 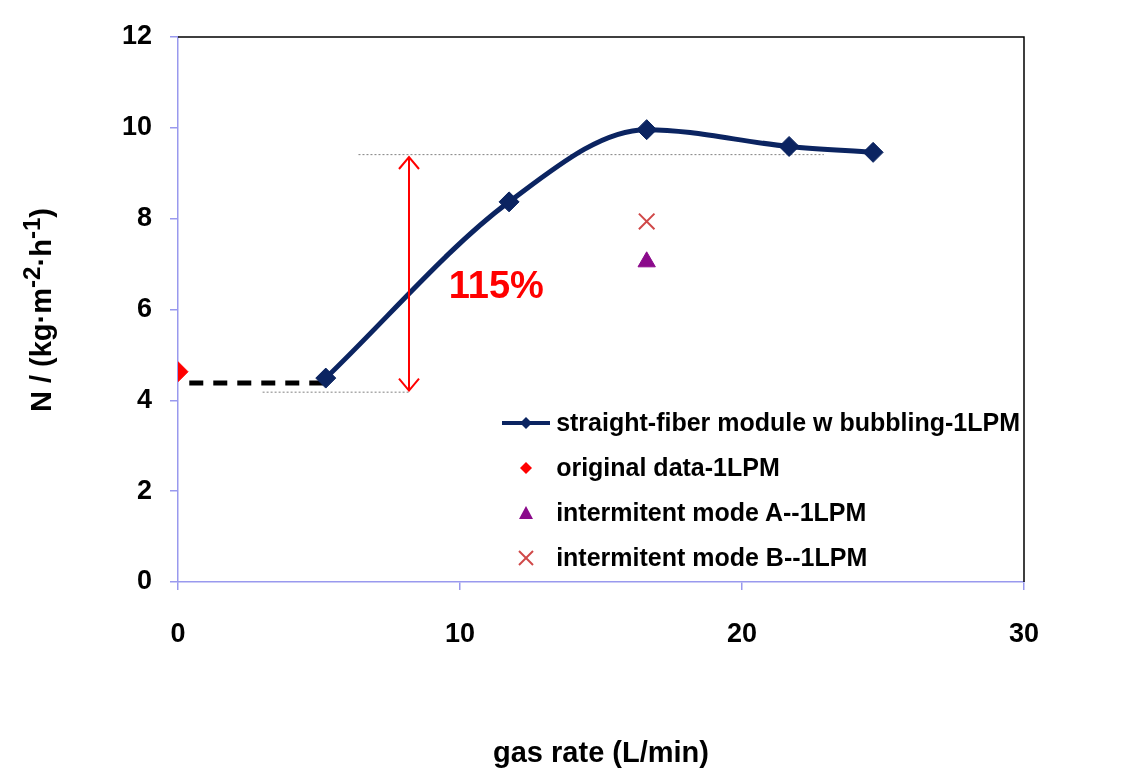 What do you see at coordinates (1024, 632) in the screenshot?
I see `x-tick-label: 30` at bounding box center [1024, 632].